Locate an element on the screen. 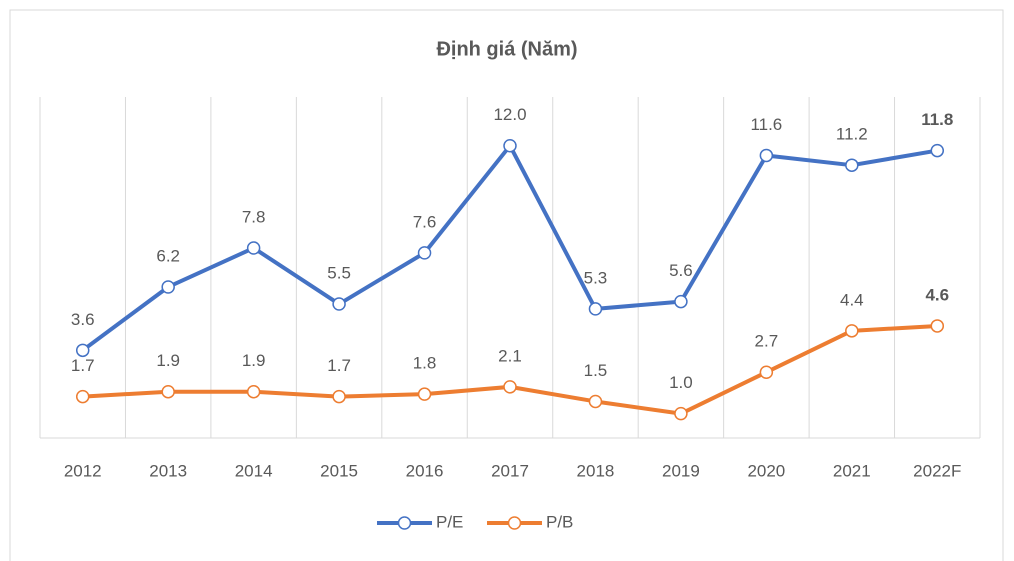 The height and width of the screenshot is (561, 1014). data-label: 4.4 is located at coordinates (852, 299).